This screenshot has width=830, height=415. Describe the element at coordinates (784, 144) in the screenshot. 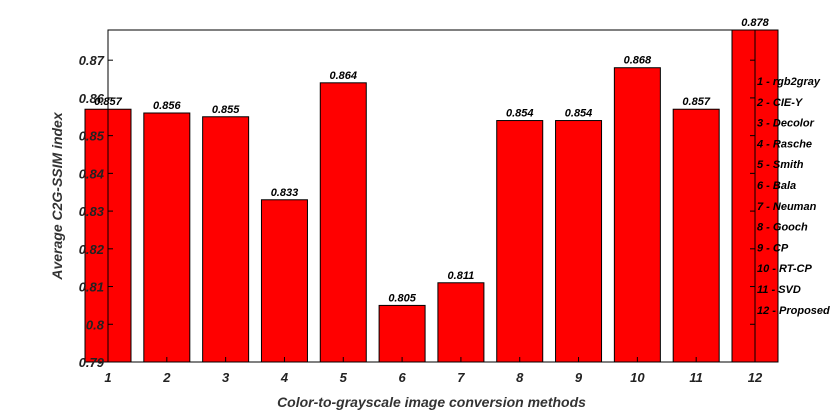

I see `legend-item: 4 - Rasche` at that location.